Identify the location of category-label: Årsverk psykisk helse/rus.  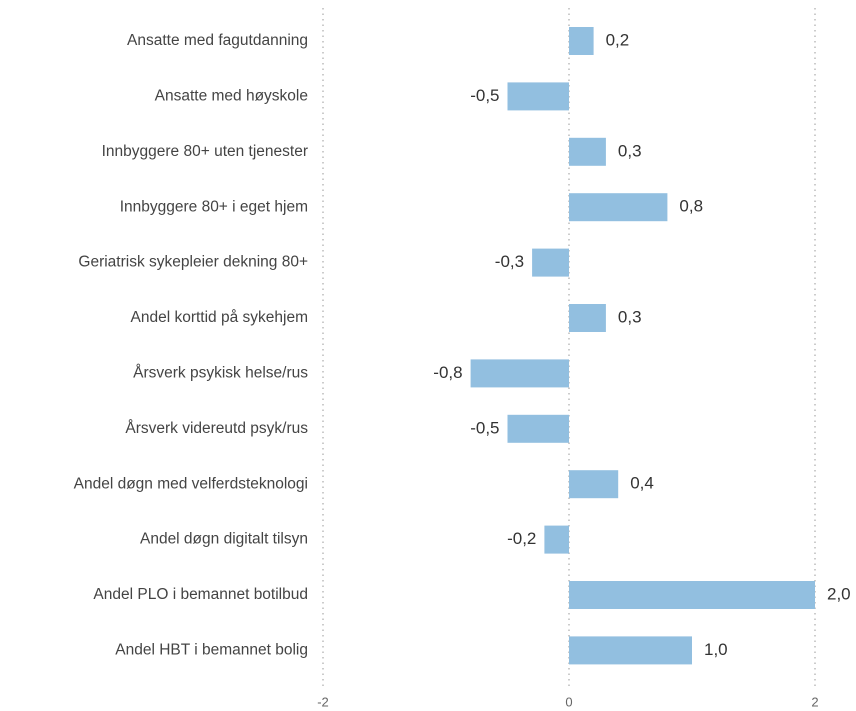
(220, 372).